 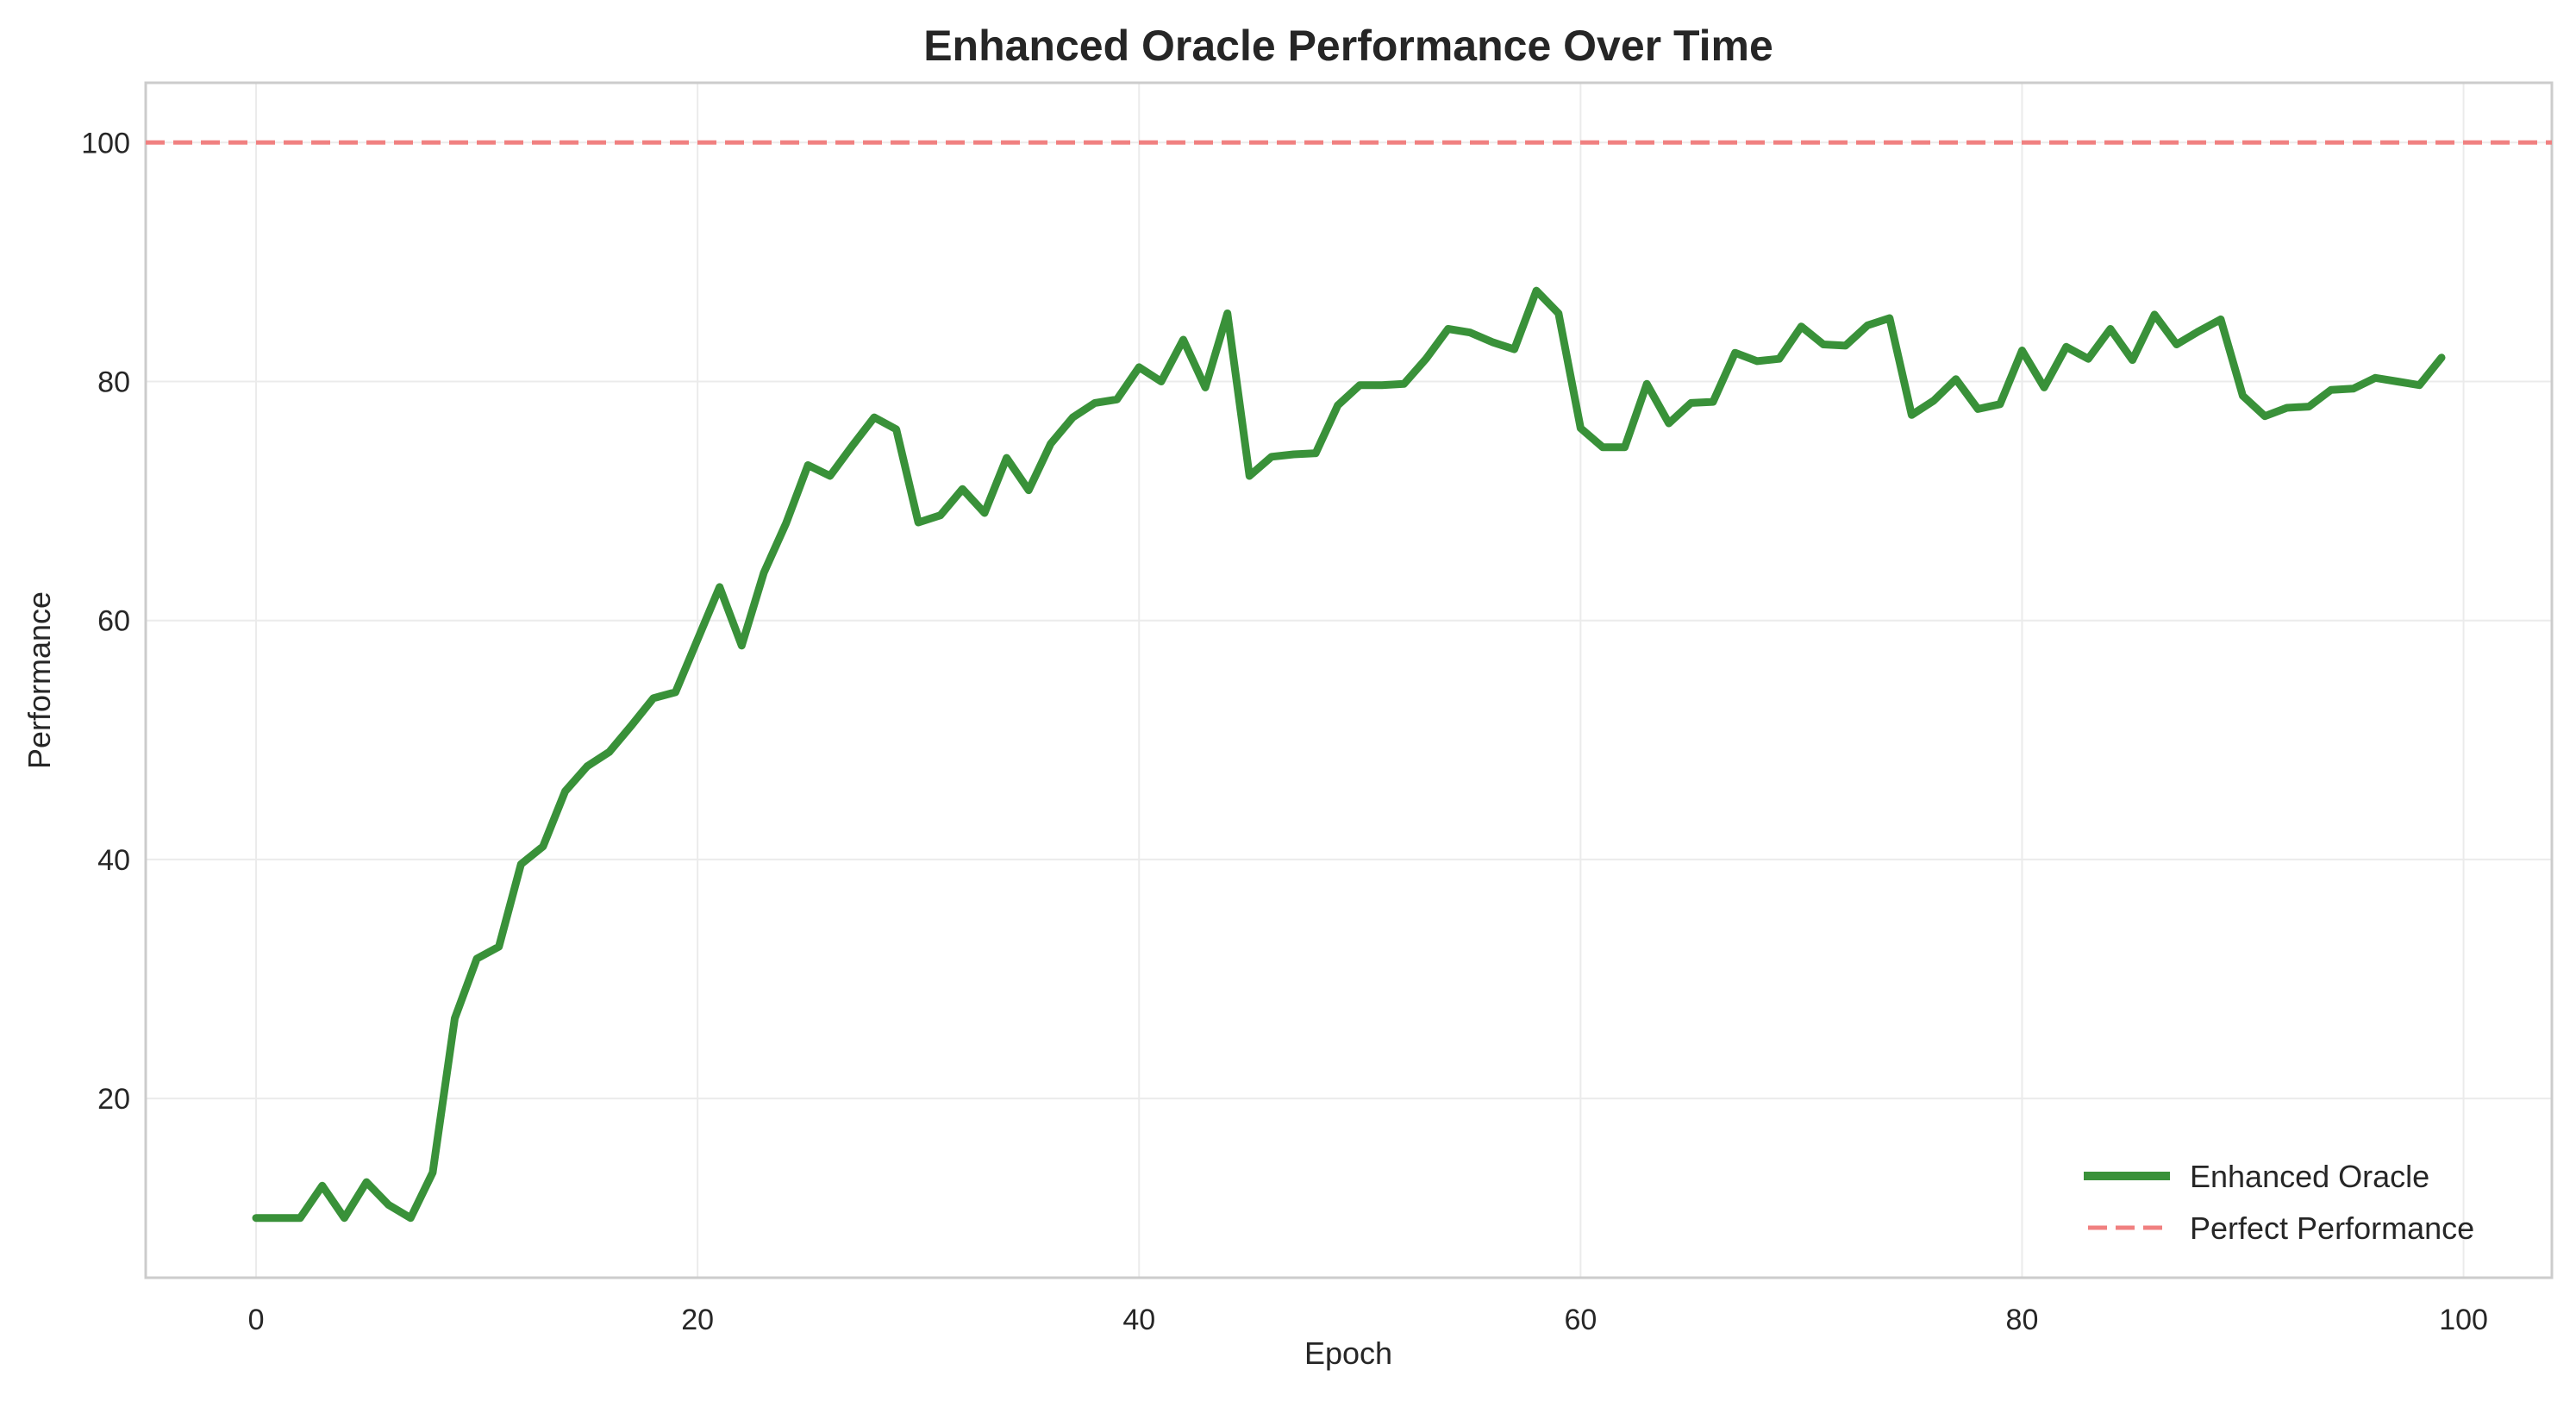 I want to click on y-tick-labels: 20 40 60 80 100, so click(x=105, y=621).